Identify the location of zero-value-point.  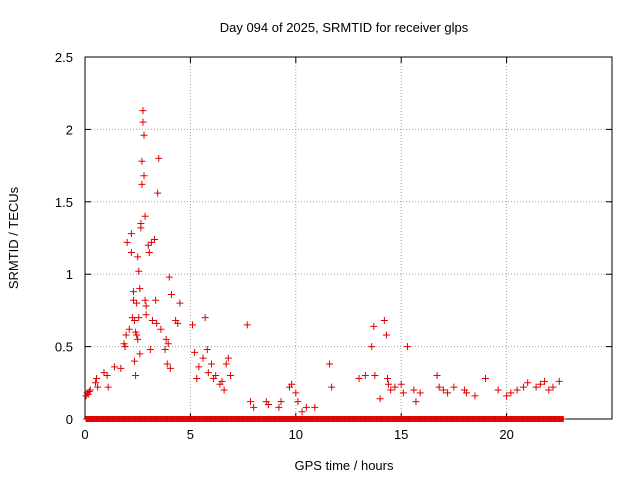
(563, 419).